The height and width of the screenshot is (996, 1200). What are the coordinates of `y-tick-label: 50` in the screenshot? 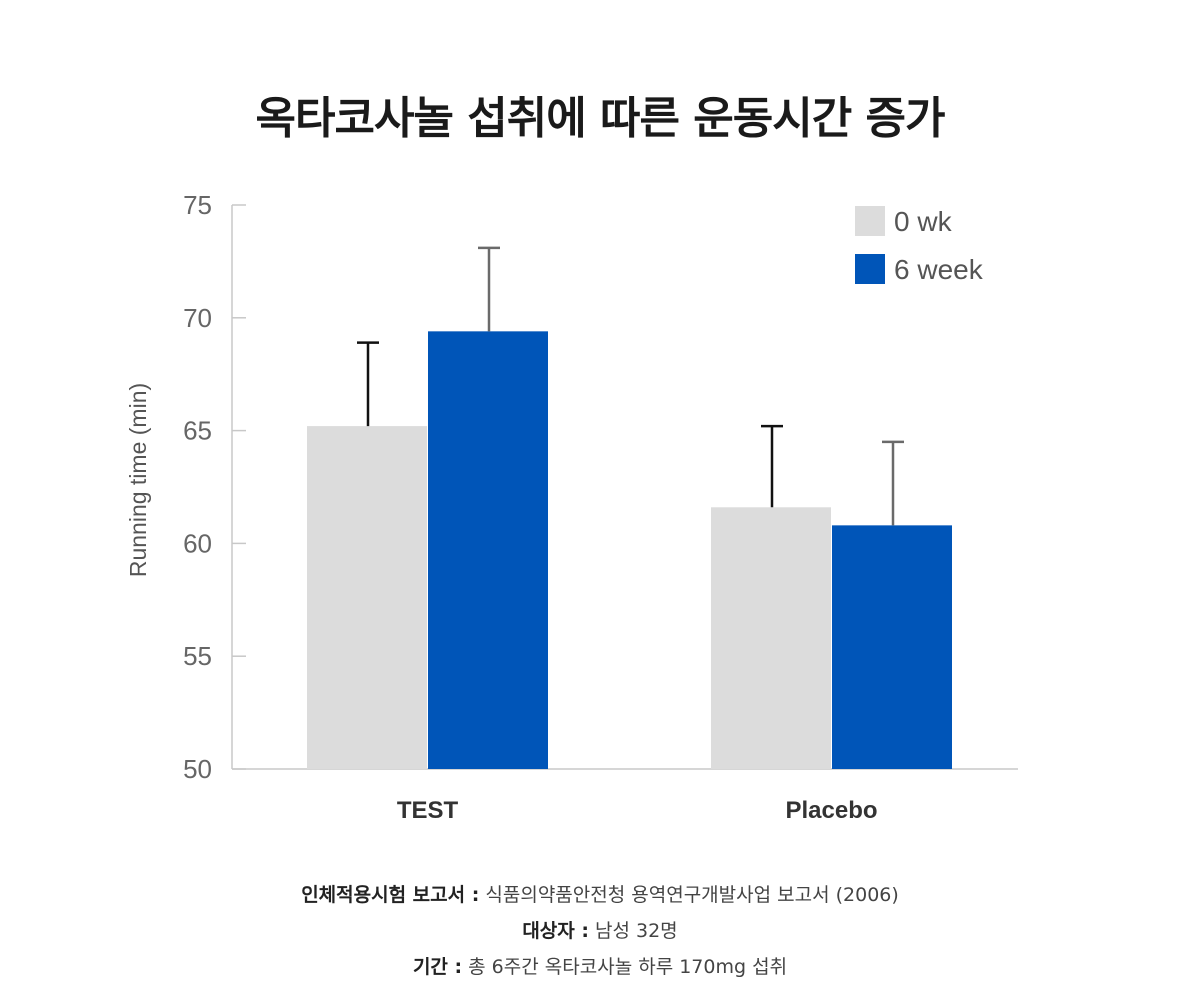 It's located at (197, 769).